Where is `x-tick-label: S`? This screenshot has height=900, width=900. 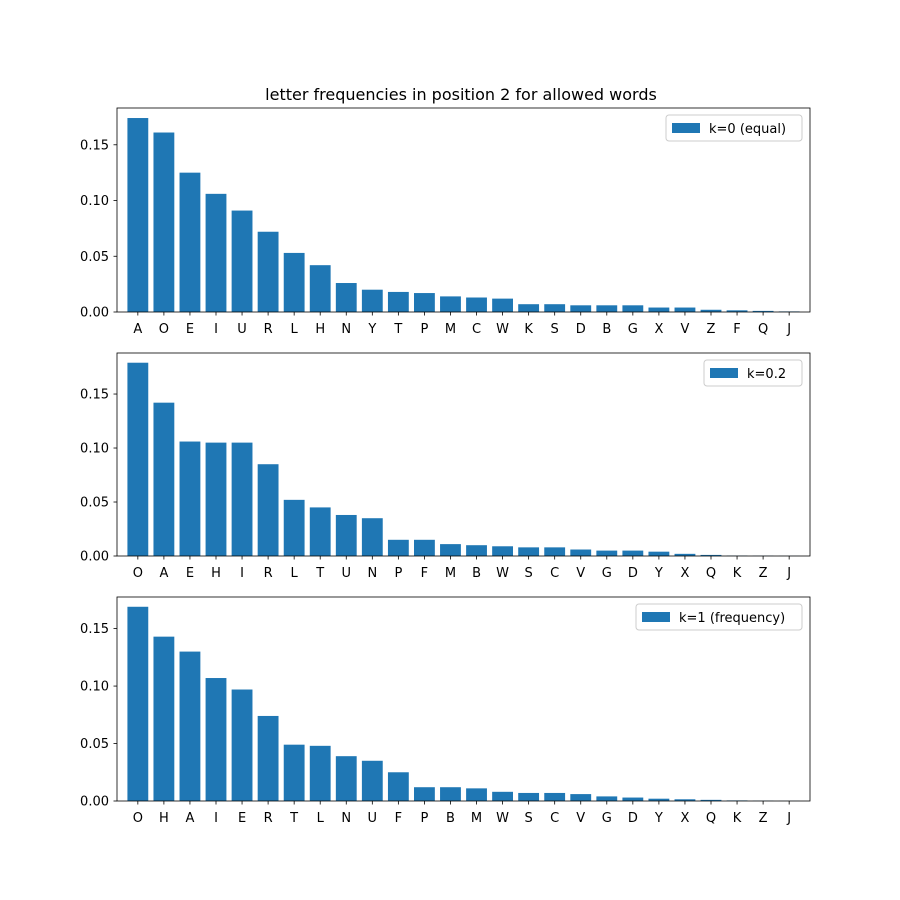 x-tick-label: S is located at coordinates (528, 818).